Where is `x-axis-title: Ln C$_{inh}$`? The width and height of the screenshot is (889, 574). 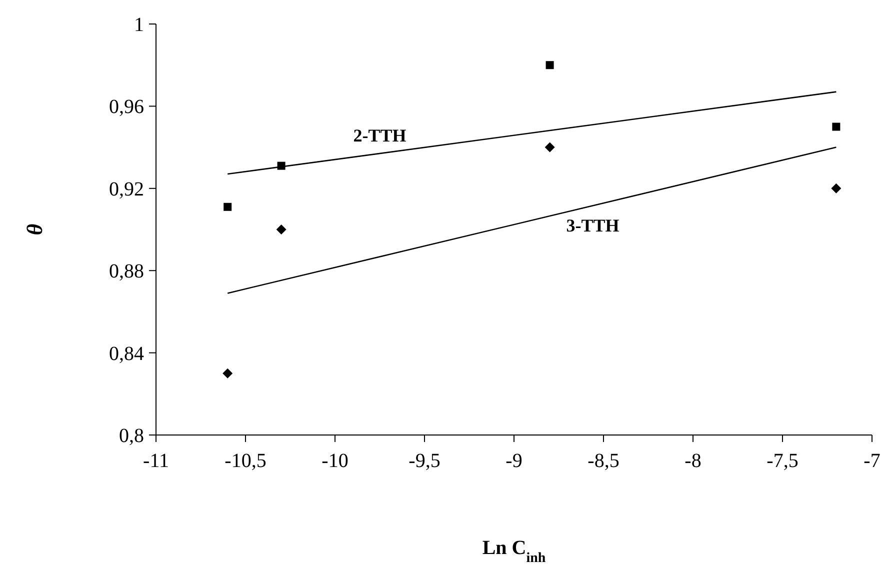
x-axis-title: Ln C$_{inh}$ is located at coordinates (514, 551).